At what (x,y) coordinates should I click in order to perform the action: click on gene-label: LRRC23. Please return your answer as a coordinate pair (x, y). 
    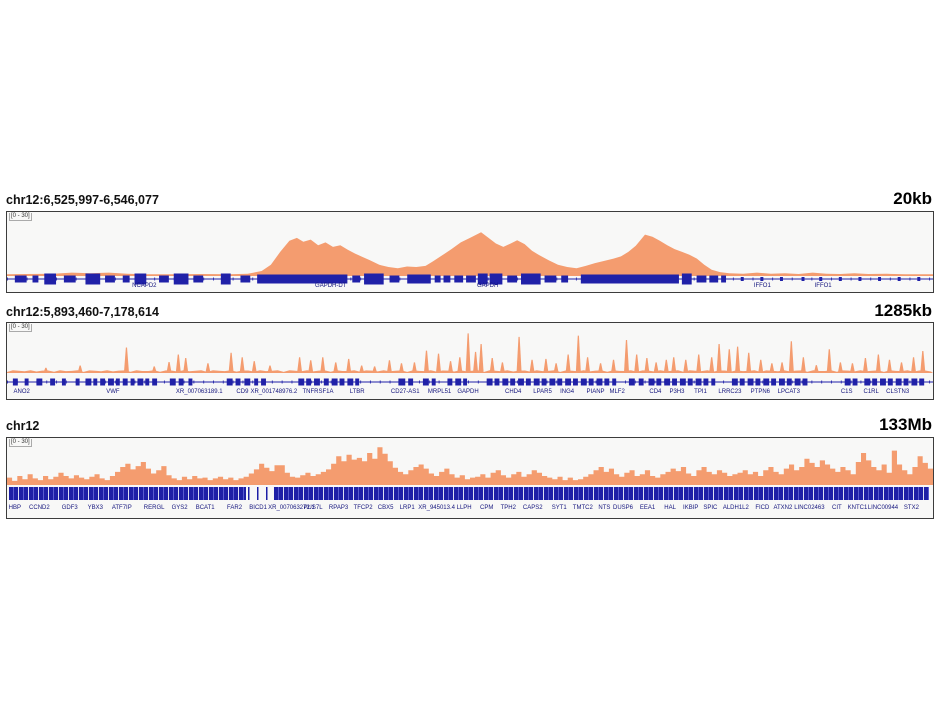
    Looking at the image, I should click on (730, 392).